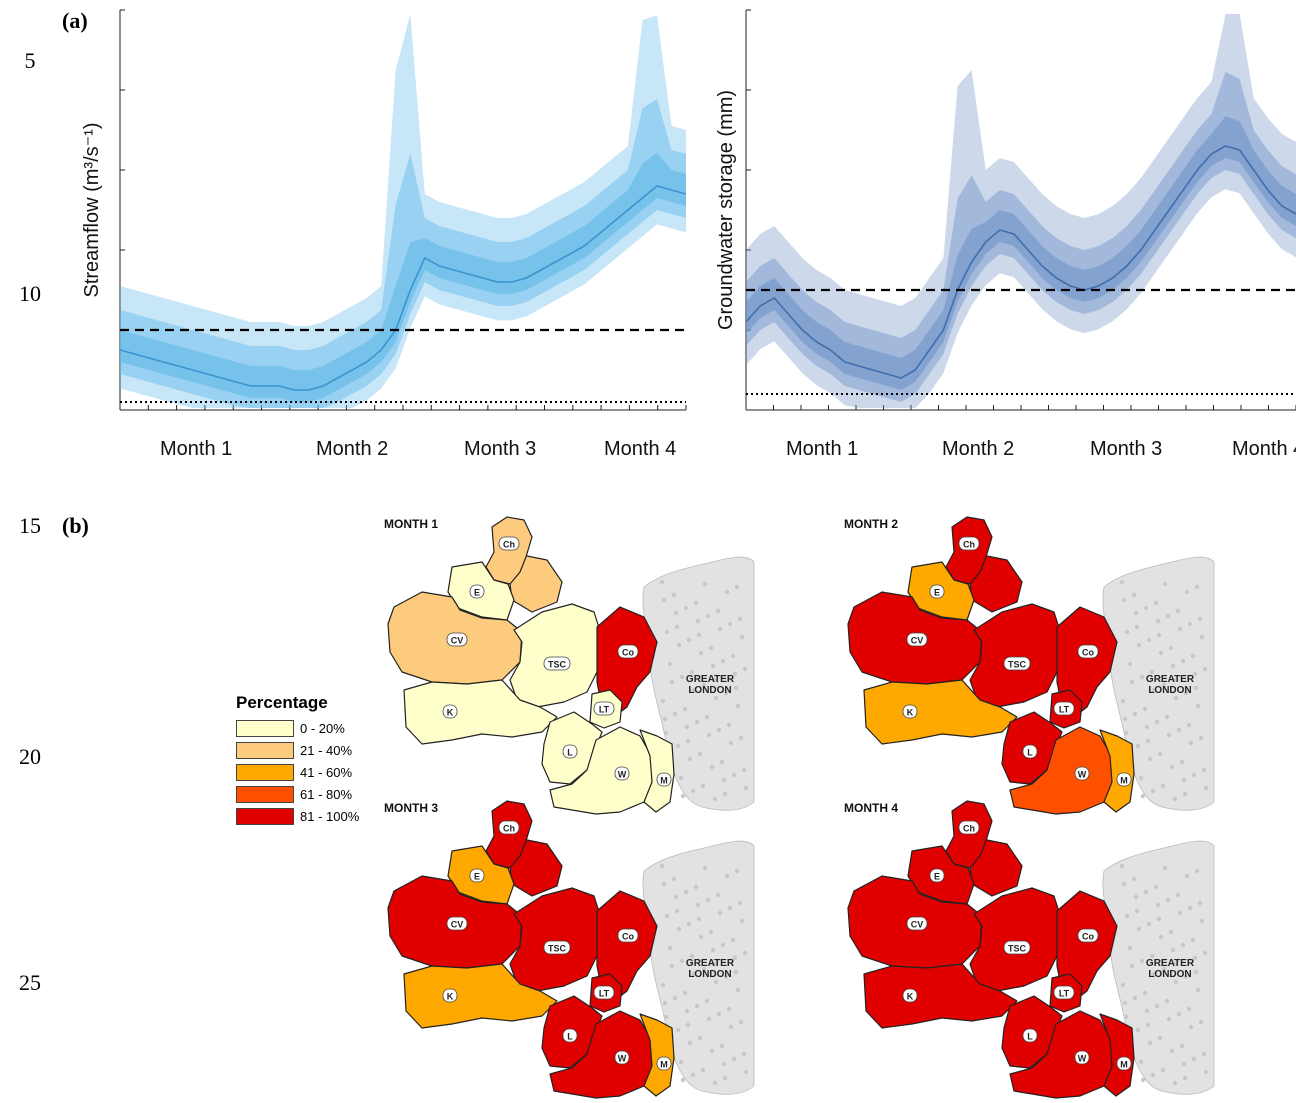 This screenshot has height=1103, width=1296. I want to click on x-tick-label: Month 1, so click(822, 449).